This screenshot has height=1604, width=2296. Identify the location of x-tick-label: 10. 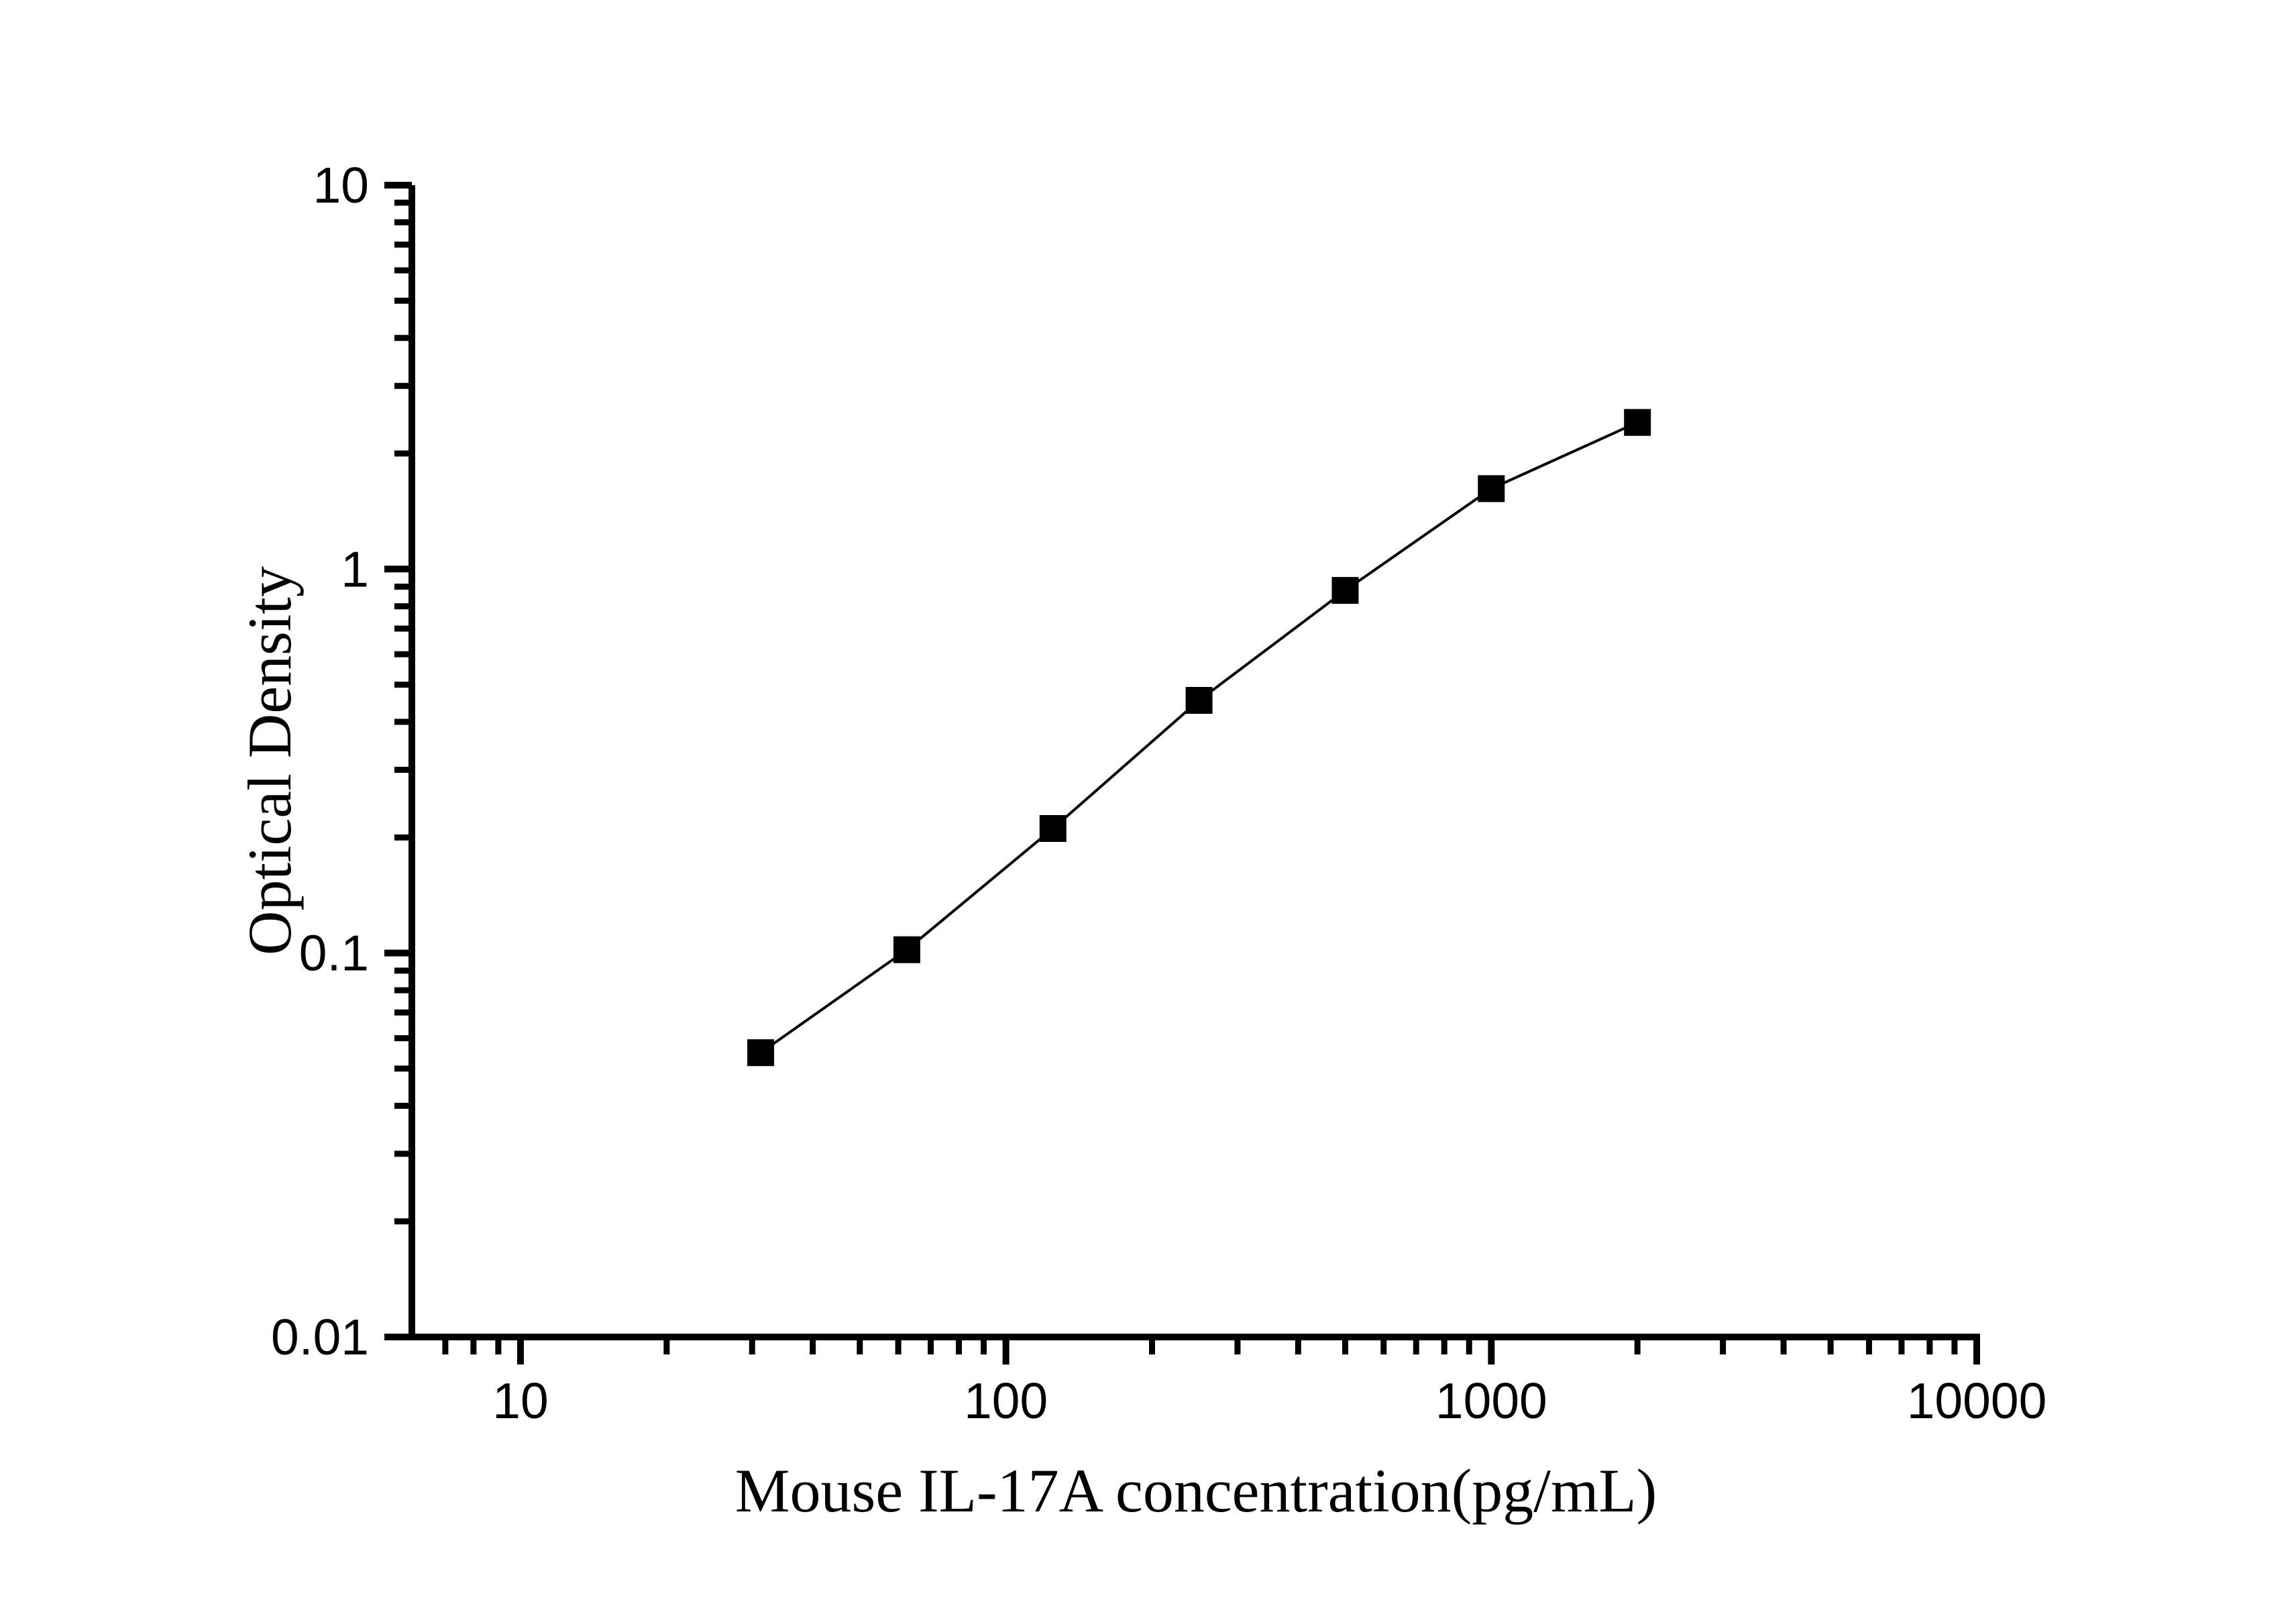
(520, 1401).